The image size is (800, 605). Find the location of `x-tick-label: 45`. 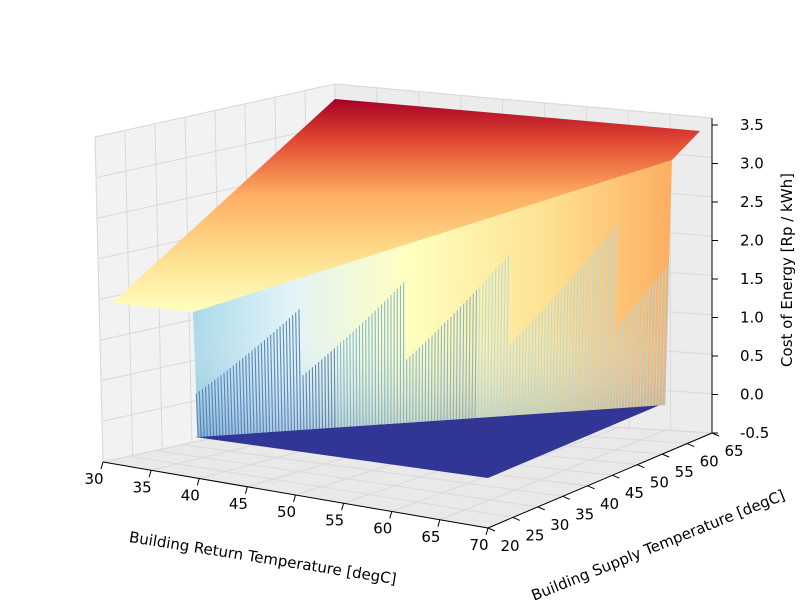

x-tick-label: 45 is located at coordinates (238, 504).